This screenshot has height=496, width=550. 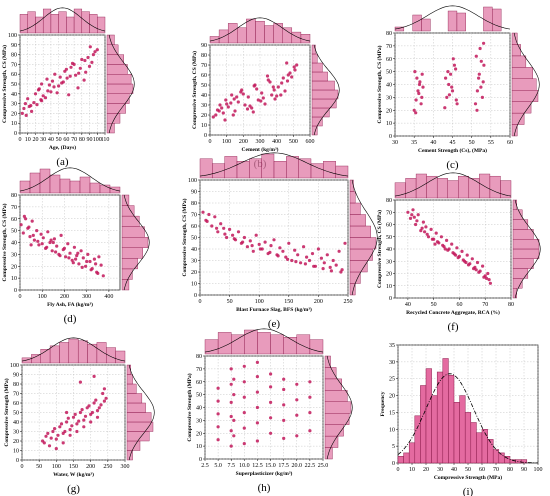 What do you see at coordinates (82, 140) in the screenshot?
I see `x-tick-label: 80` at bounding box center [82, 140].